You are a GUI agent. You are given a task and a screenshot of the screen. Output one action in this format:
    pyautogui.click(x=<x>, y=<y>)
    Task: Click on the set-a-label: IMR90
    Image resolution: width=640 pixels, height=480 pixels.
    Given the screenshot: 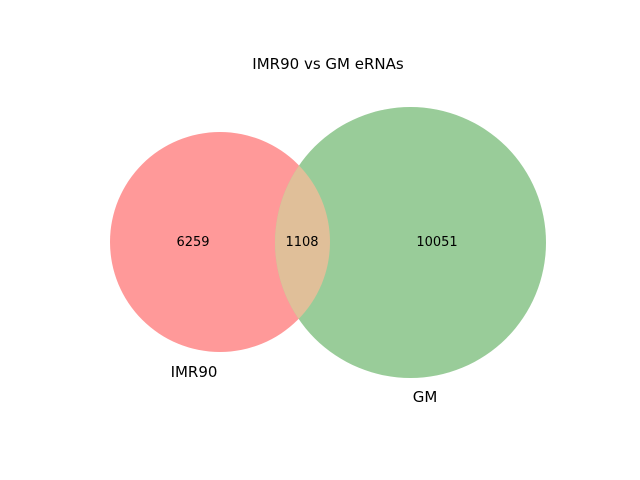 What is the action you would take?
    pyautogui.click(x=194, y=372)
    